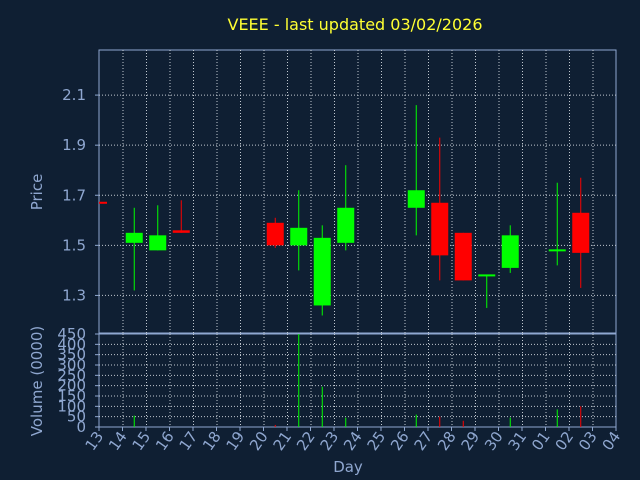 This screenshot has width=640, height=480. What do you see at coordinates (37, 381) in the screenshot?
I see `volume-axis-label: Volume (0000)` at bounding box center [37, 381].